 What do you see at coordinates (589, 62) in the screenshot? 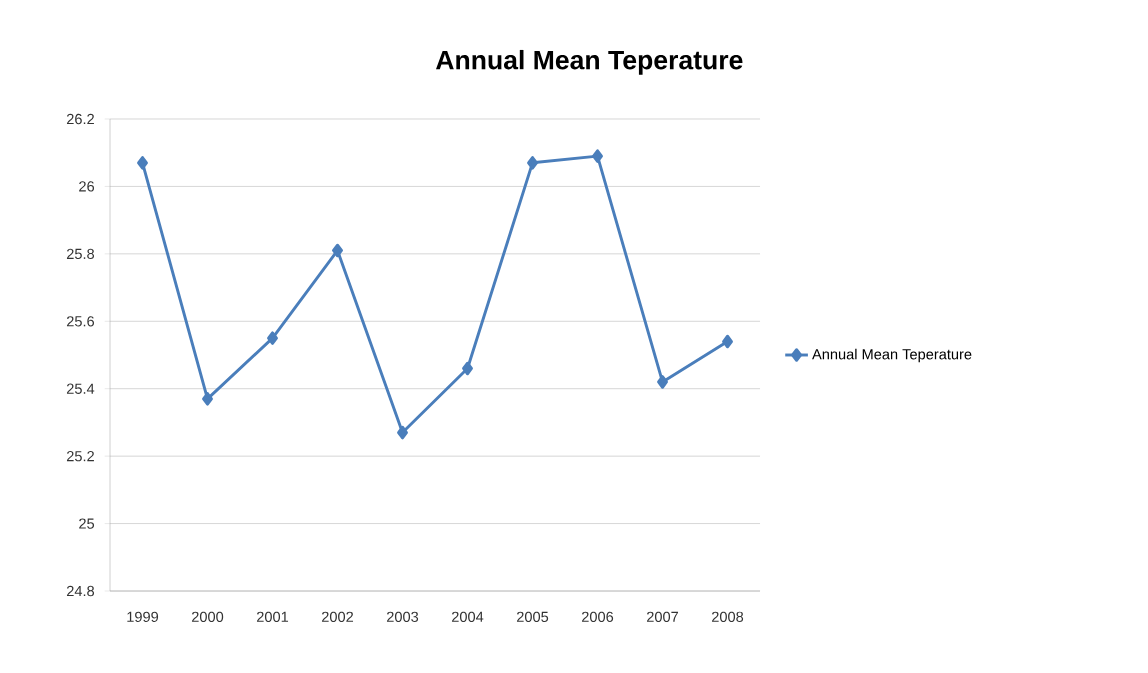
I see `chart-title: Annual Mean Teperature` at bounding box center [589, 62].